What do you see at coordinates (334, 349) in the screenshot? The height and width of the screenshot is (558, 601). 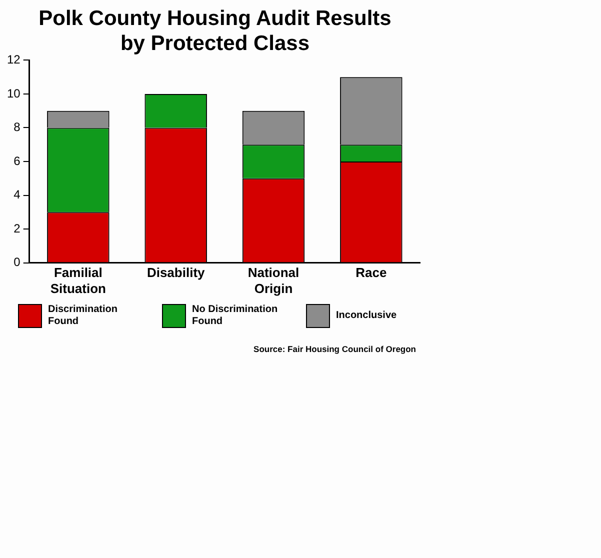 I see `source-note: Source: Fair Housing Council of Oregon` at bounding box center [334, 349].